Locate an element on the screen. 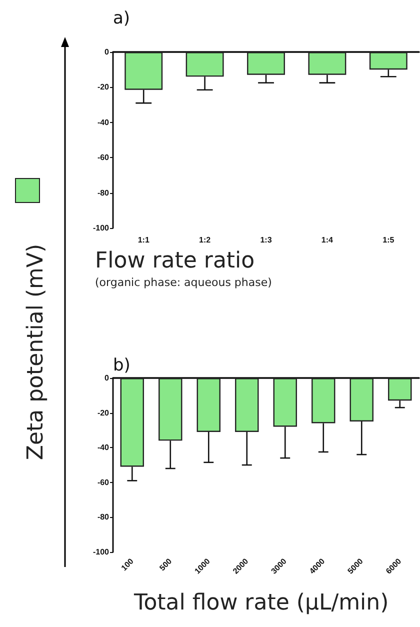 This screenshot has width=420, height=627. x-axis-title: Flow rate ratio is located at coordinates (175, 261).